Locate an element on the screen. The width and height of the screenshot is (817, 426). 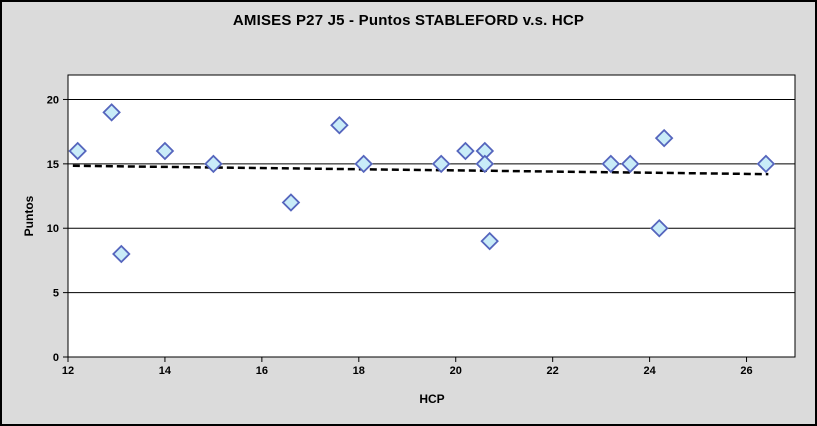
y-tick-label: 10 is located at coordinates (53, 229).